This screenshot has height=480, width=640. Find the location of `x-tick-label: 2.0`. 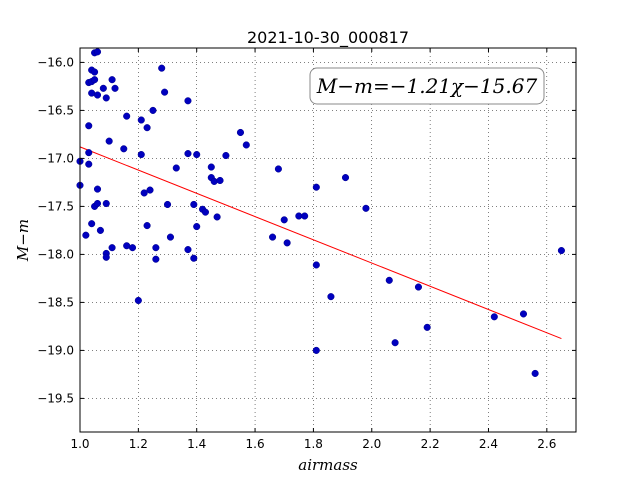

x-tick-label: 2.0 is located at coordinates (371, 444).